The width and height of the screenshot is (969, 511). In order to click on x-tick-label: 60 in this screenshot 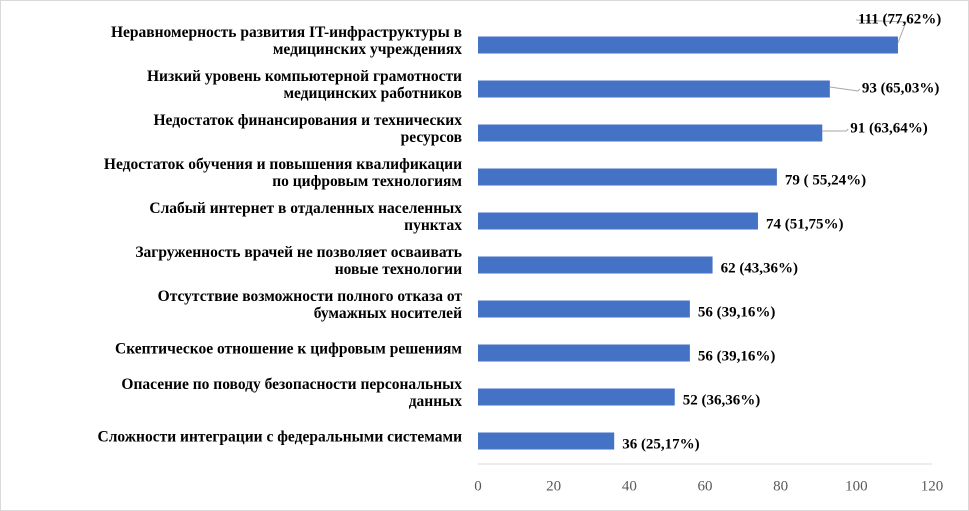, I will do `click(705, 486)`.